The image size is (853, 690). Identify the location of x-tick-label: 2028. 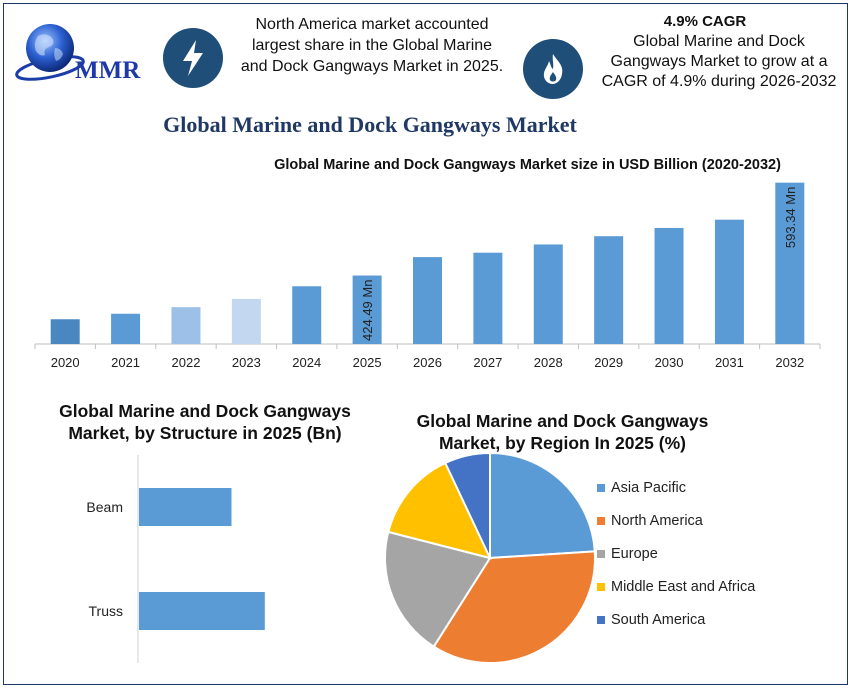
(548, 362).